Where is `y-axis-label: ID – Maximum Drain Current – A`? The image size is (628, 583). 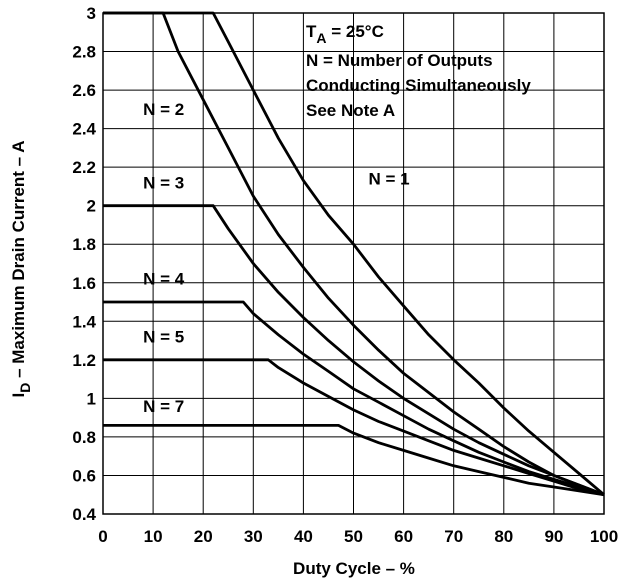 y-axis-label: ID – Maximum Drain Current – A is located at coordinates (21, 268).